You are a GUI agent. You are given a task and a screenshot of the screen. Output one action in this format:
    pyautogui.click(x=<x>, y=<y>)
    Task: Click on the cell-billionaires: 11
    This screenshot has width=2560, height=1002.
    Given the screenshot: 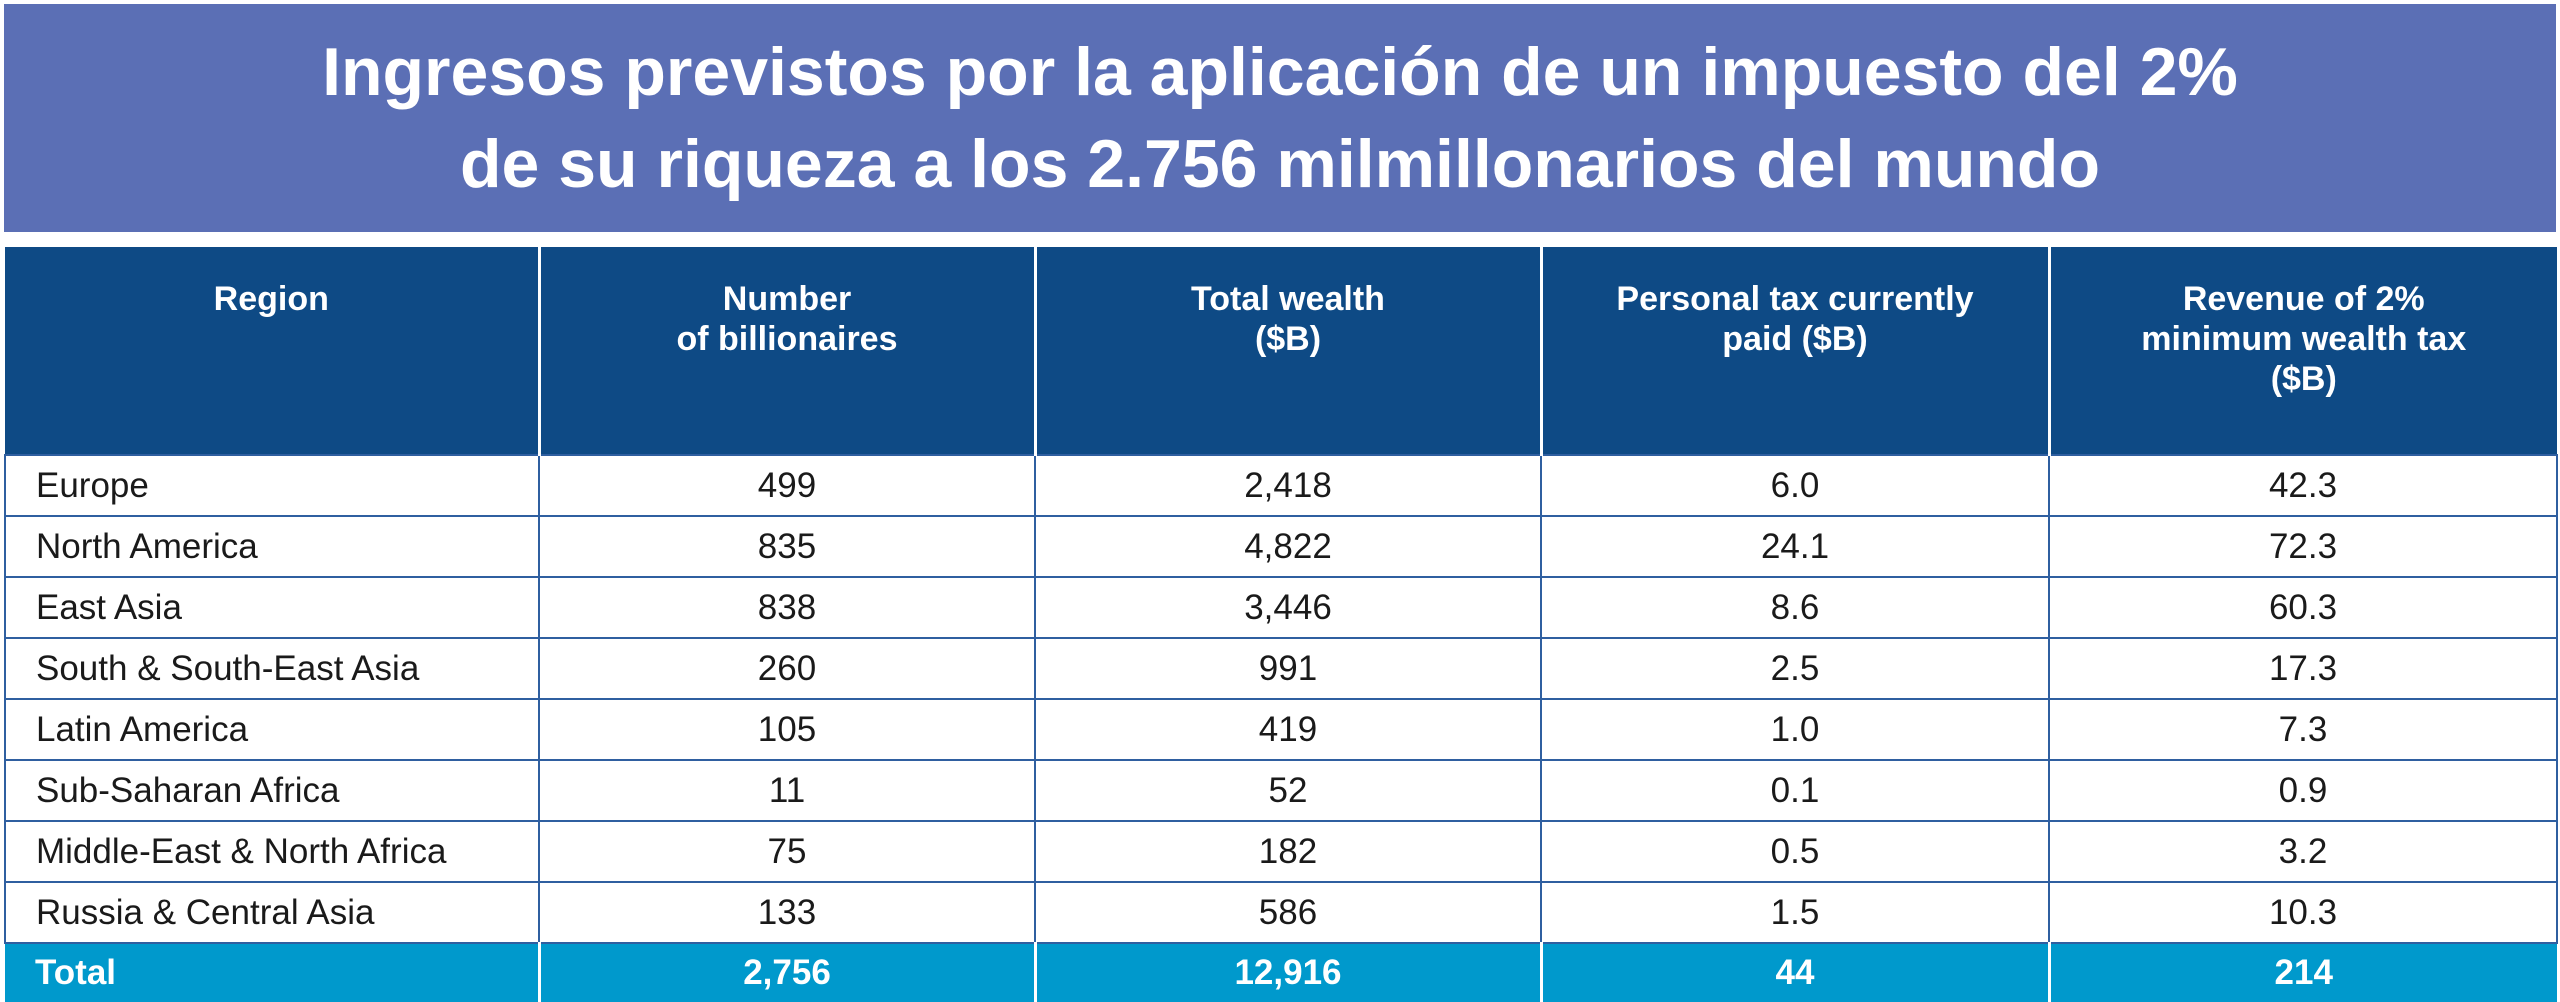 What is the action you would take?
    pyautogui.click(x=787, y=790)
    